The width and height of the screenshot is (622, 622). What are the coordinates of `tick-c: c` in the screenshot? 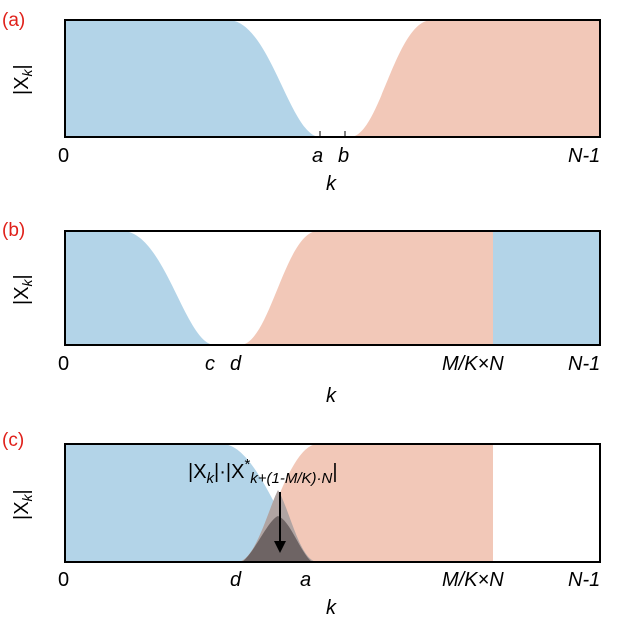 It's located at (210, 364).